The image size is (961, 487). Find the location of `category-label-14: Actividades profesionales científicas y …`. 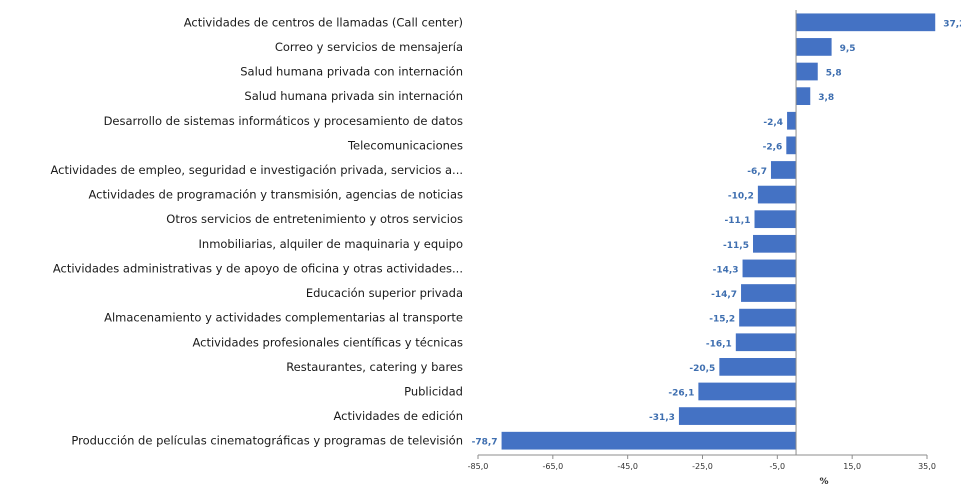

category-label-14: Actividades profesionales científicas y … is located at coordinates (327, 342).